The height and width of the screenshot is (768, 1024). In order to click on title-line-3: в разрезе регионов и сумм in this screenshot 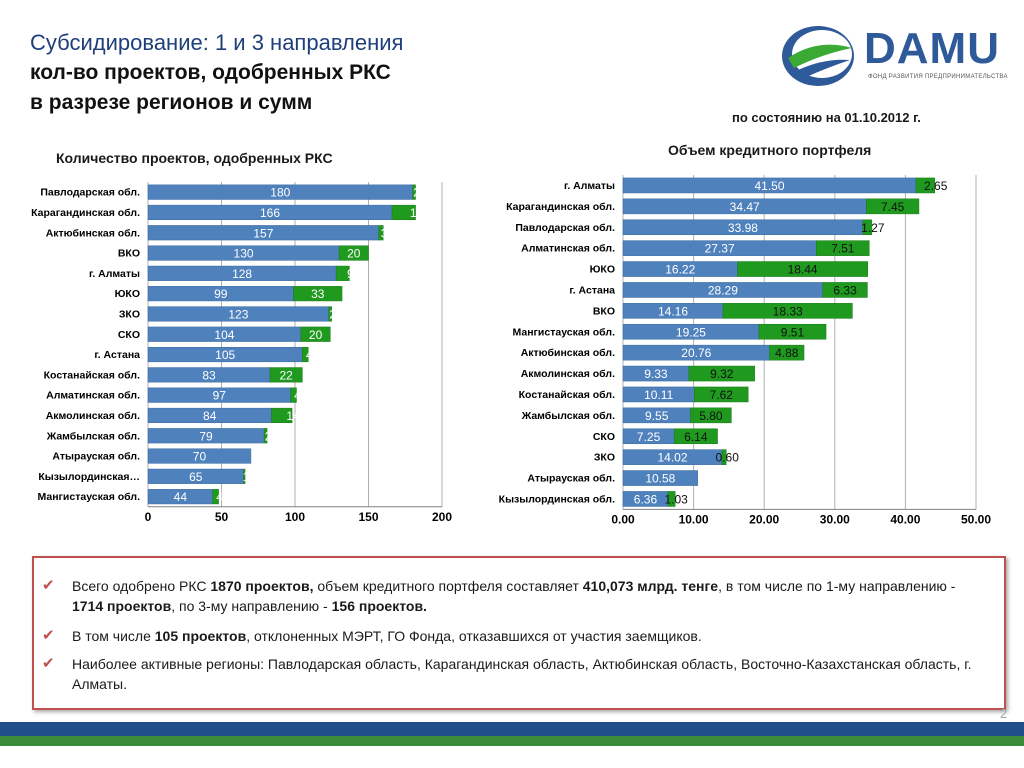, I will do `click(171, 102)`.